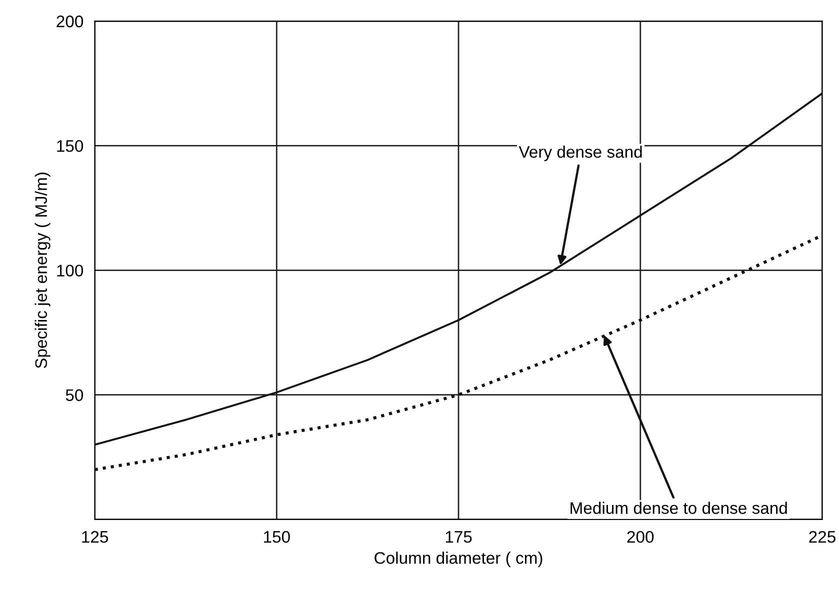 This screenshot has width=839, height=604. Describe the element at coordinates (580, 154) in the screenshot. I see `annotation: Very dense sand` at that location.